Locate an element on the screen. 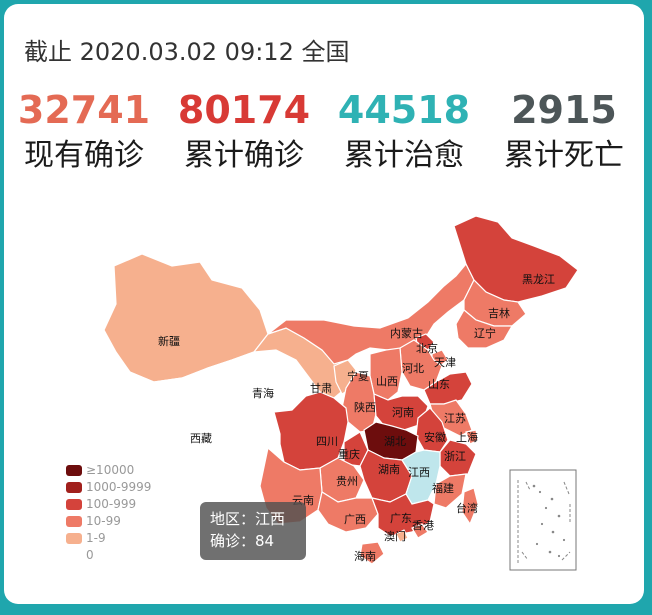 The width and height of the screenshot is (652, 615). province-香港 is located at coordinates (420, 531).